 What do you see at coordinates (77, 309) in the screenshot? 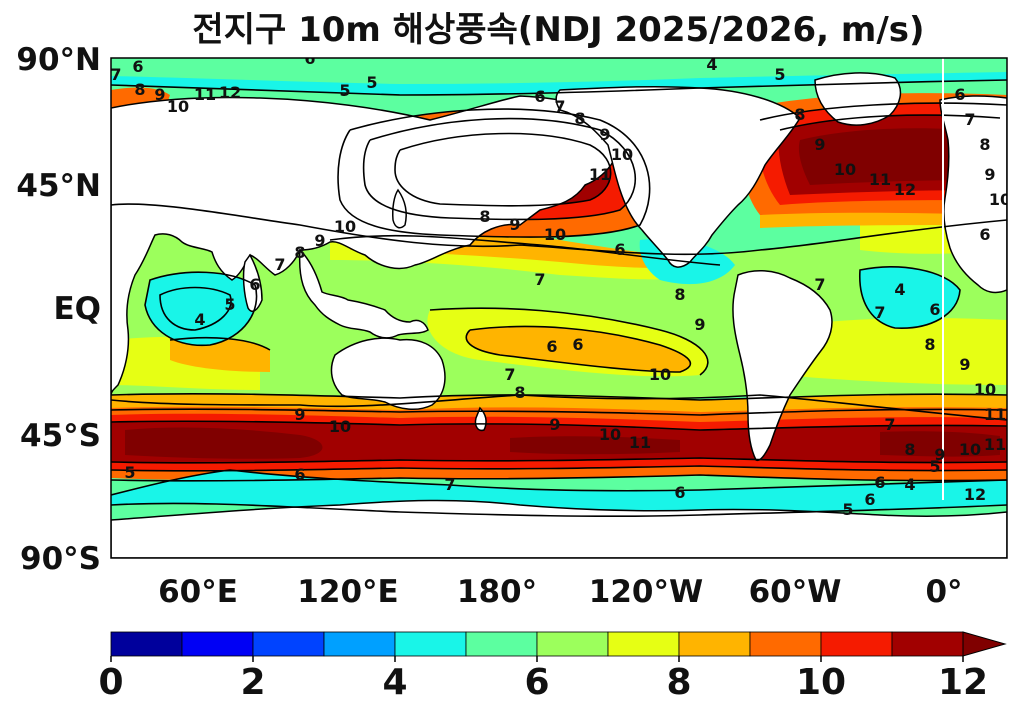
I see `lat-label-eq: EQ` at bounding box center [77, 309].